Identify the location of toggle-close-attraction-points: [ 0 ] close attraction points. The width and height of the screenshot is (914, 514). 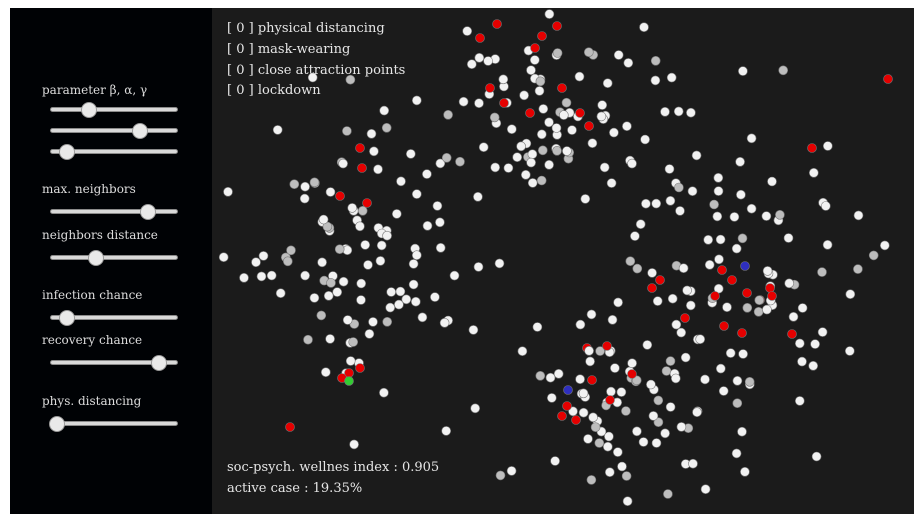
(316, 70).